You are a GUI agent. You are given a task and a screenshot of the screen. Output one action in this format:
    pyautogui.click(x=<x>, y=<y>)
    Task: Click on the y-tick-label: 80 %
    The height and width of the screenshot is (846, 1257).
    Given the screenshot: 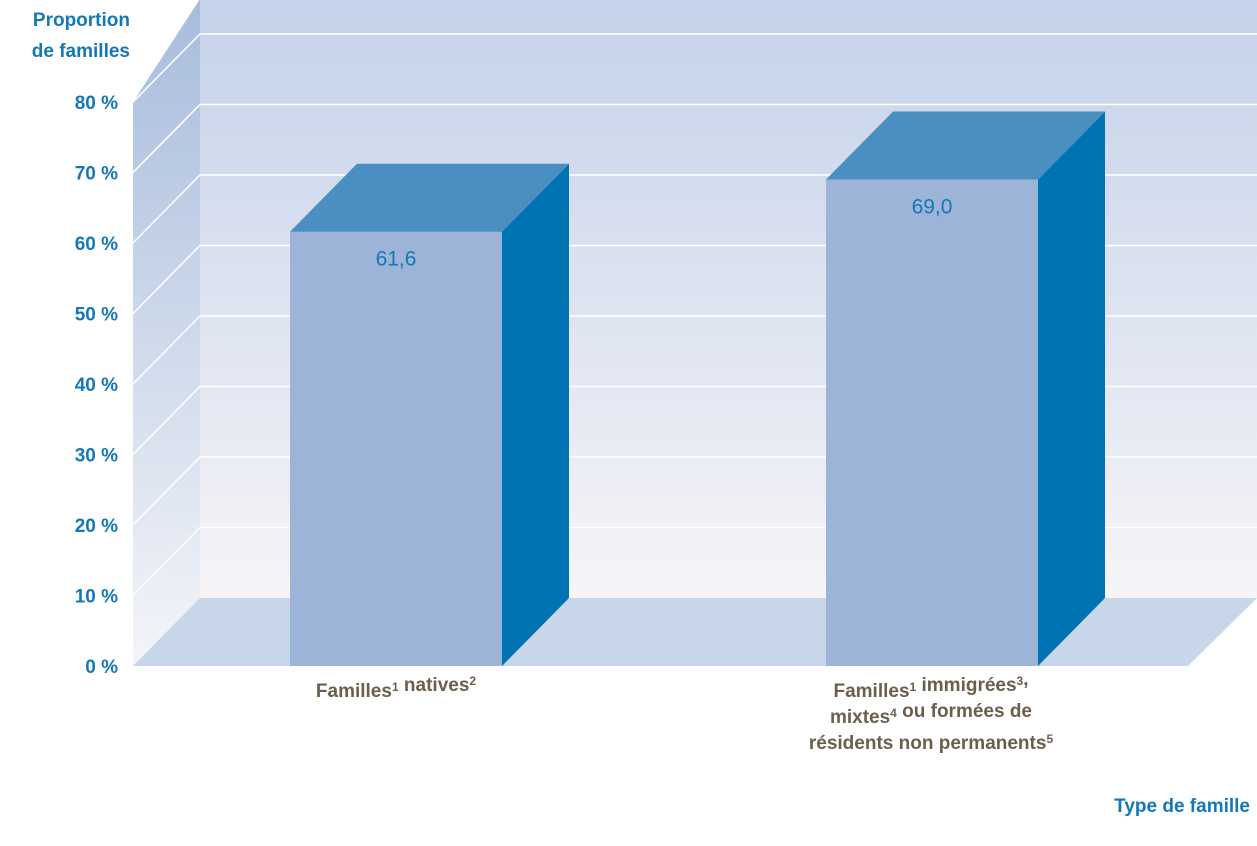 What is the action you would take?
    pyautogui.click(x=96, y=103)
    